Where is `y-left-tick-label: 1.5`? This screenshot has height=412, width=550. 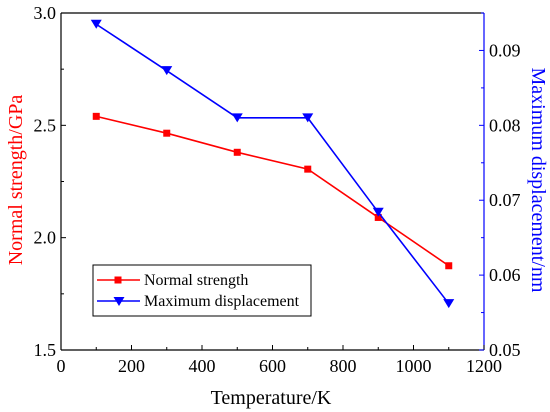
y-left-tick-label: 1.5 is located at coordinates (45, 350).